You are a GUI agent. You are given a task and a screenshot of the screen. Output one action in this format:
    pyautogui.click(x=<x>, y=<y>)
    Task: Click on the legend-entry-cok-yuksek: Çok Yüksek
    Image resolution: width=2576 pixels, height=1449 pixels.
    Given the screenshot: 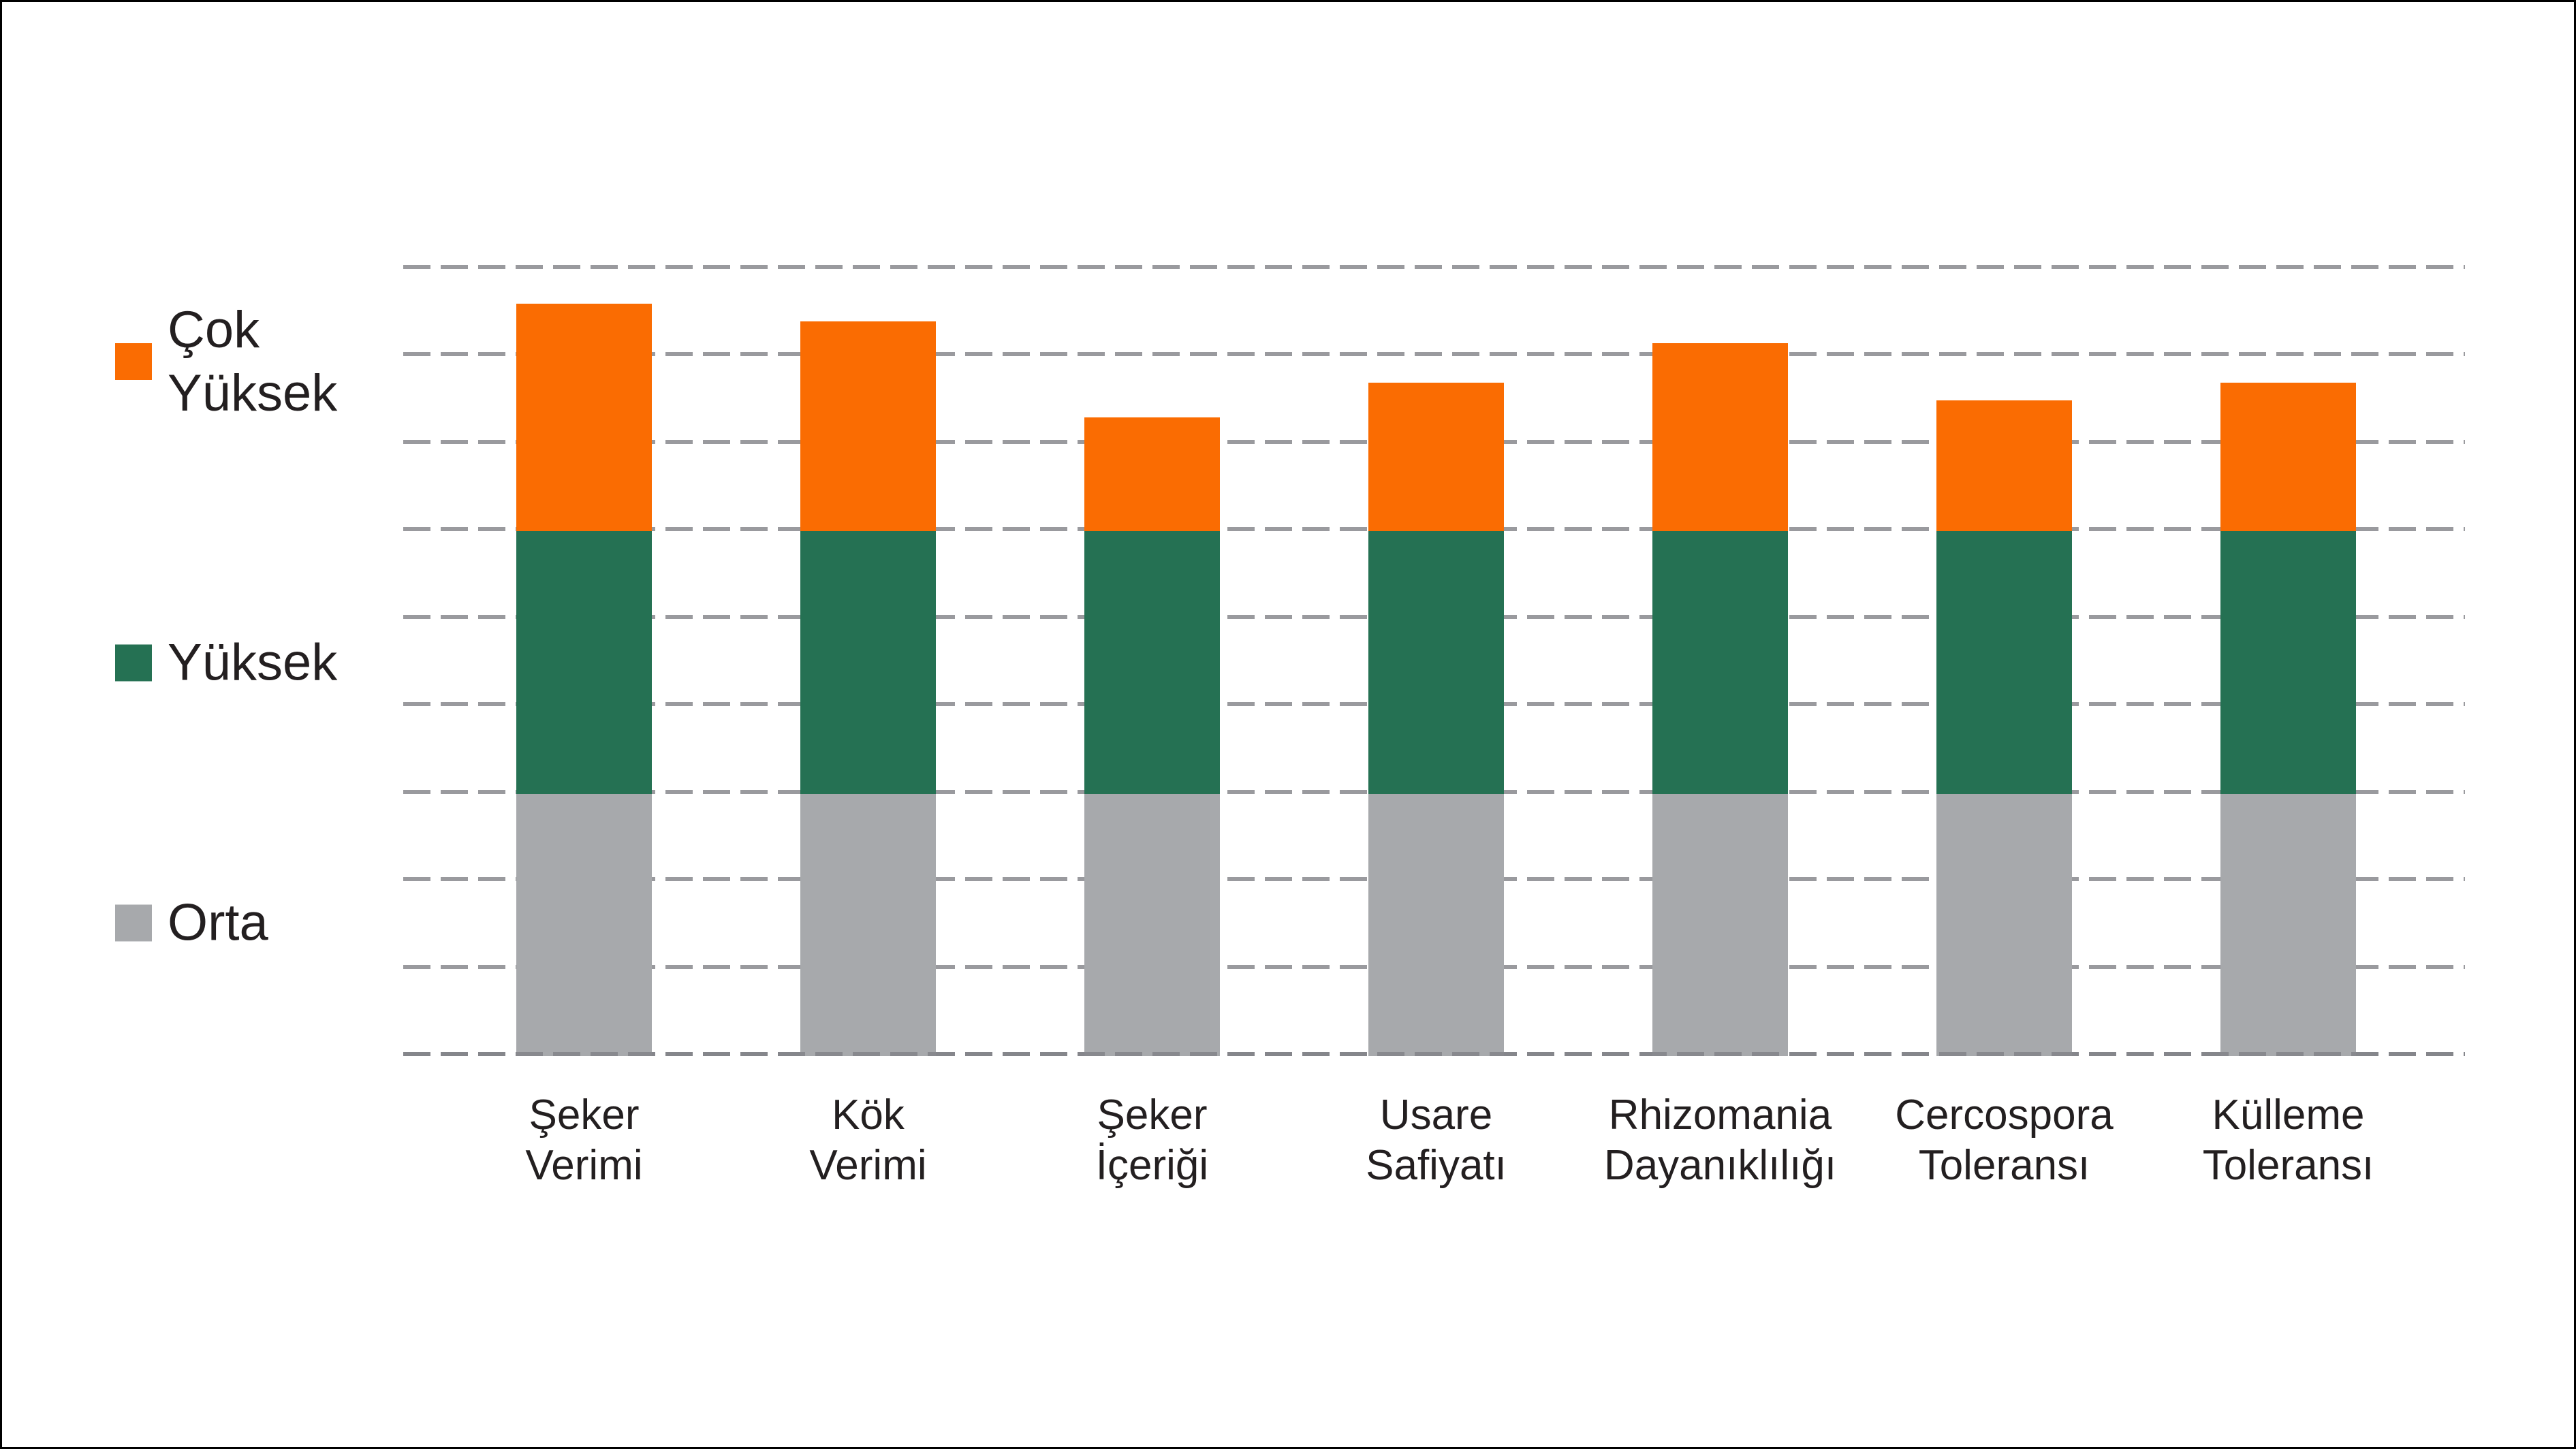 What is the action you would take?
    pyautogui.click(x=238, y=362)
    